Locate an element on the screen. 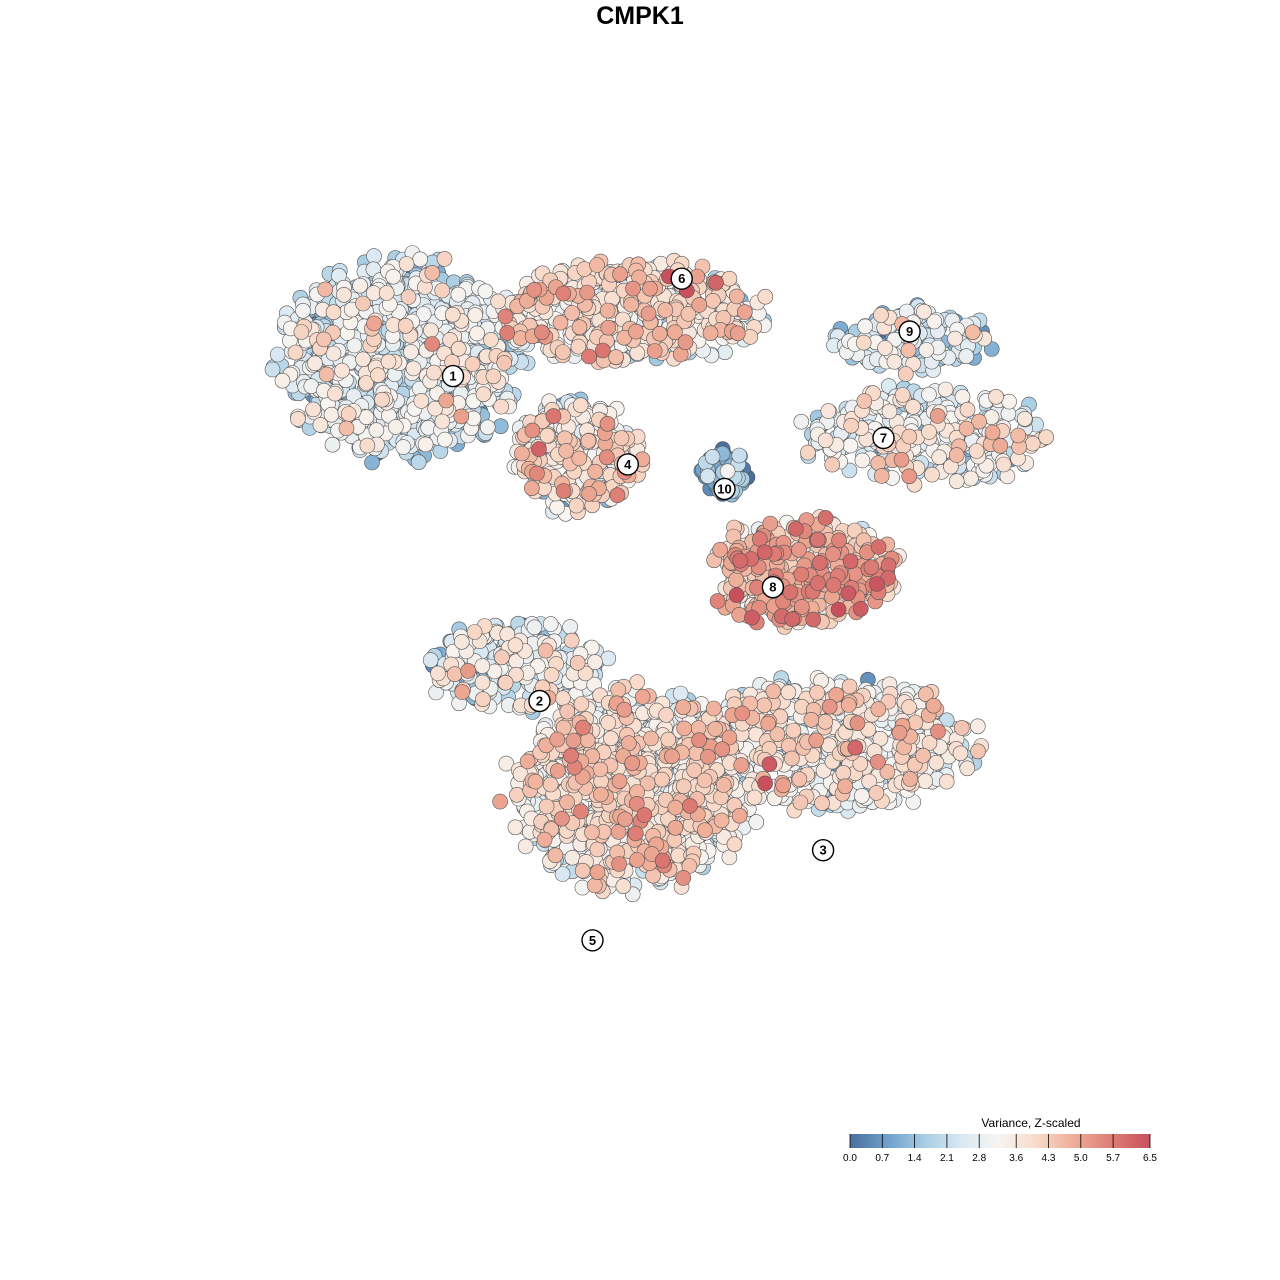  cluster-label-text: 6 is located at coordinates (681, 278).